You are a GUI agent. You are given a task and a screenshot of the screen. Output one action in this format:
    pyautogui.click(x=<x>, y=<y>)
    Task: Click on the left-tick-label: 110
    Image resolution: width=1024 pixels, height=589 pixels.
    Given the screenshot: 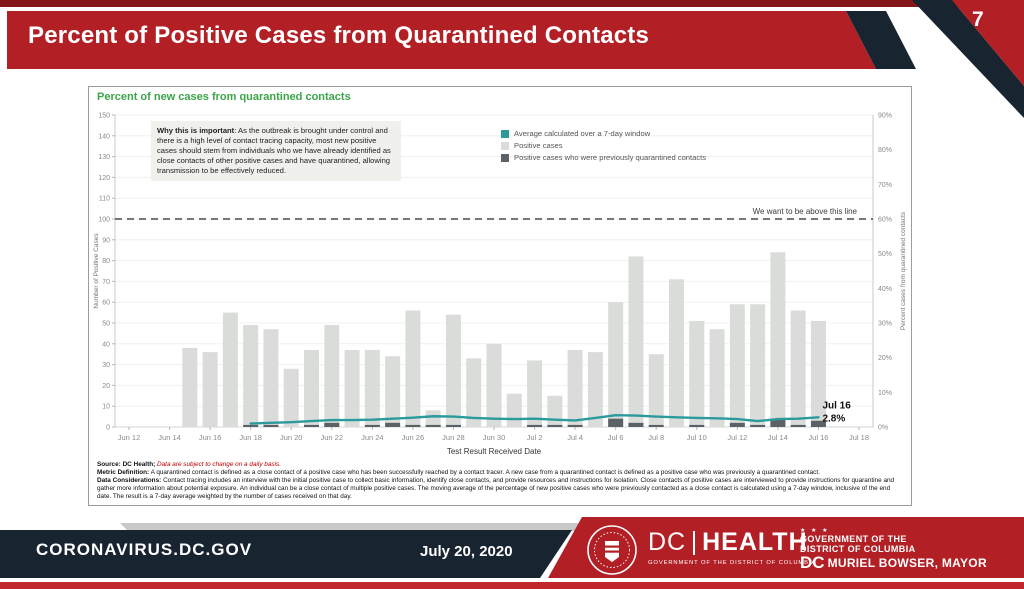 What is the action you would take?
    pyautogui.click(x=104, y=199)
    